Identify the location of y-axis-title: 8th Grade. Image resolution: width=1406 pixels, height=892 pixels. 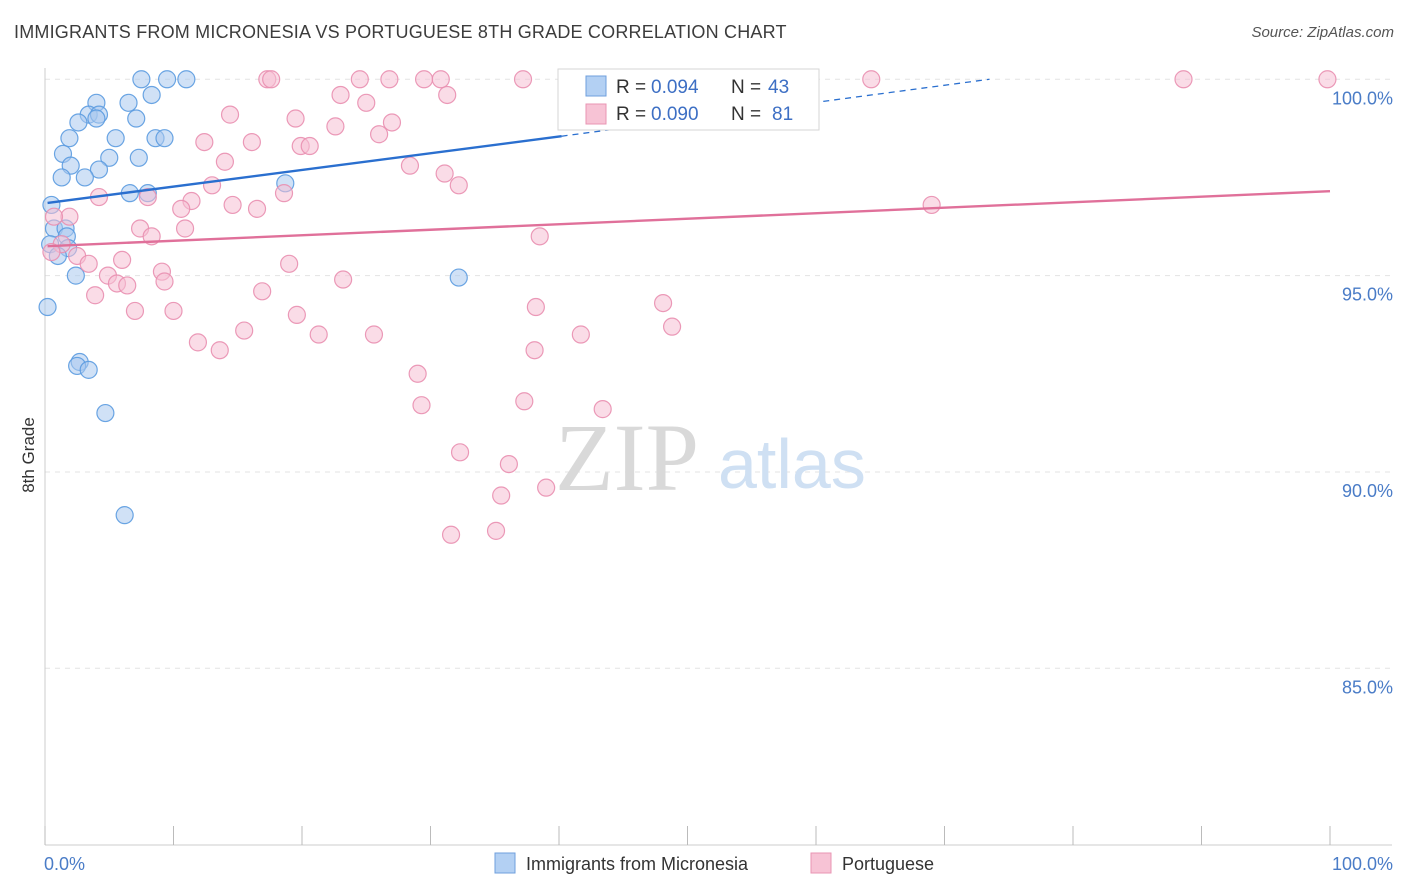
(28, 455).